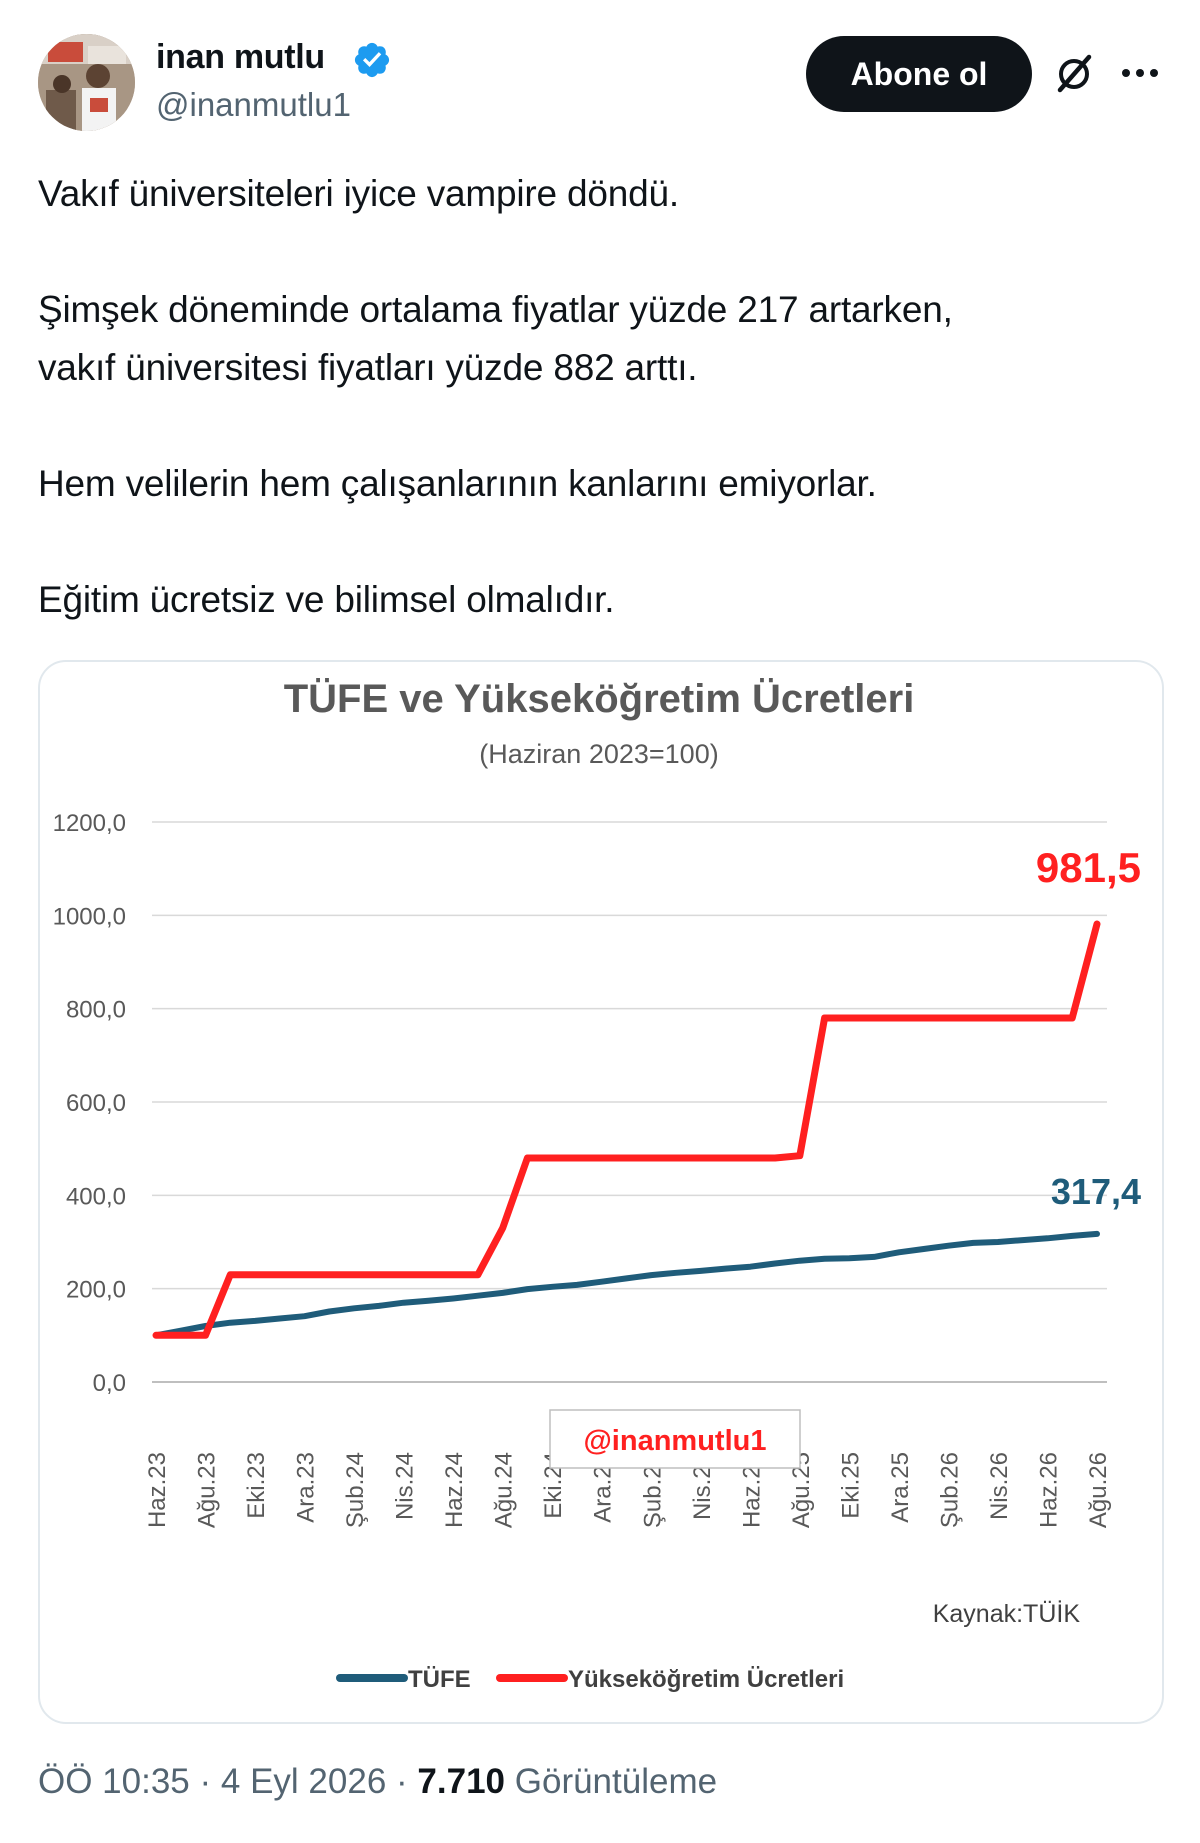 The width and height of the screenshot is (1200, 1843). What do you see at coordinates (405, 1486) in the screenshot?
I see `x-tick-label: Nis.24` at bounding box center [405, 1486].